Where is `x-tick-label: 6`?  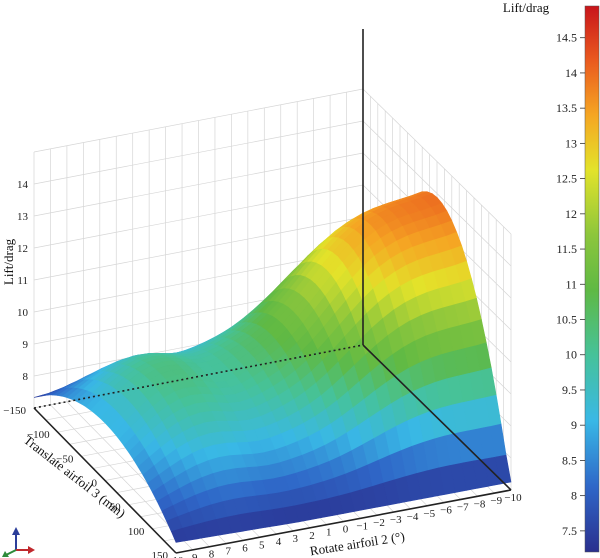 x-tick-label: 6 is located at coordinates (245, 548).